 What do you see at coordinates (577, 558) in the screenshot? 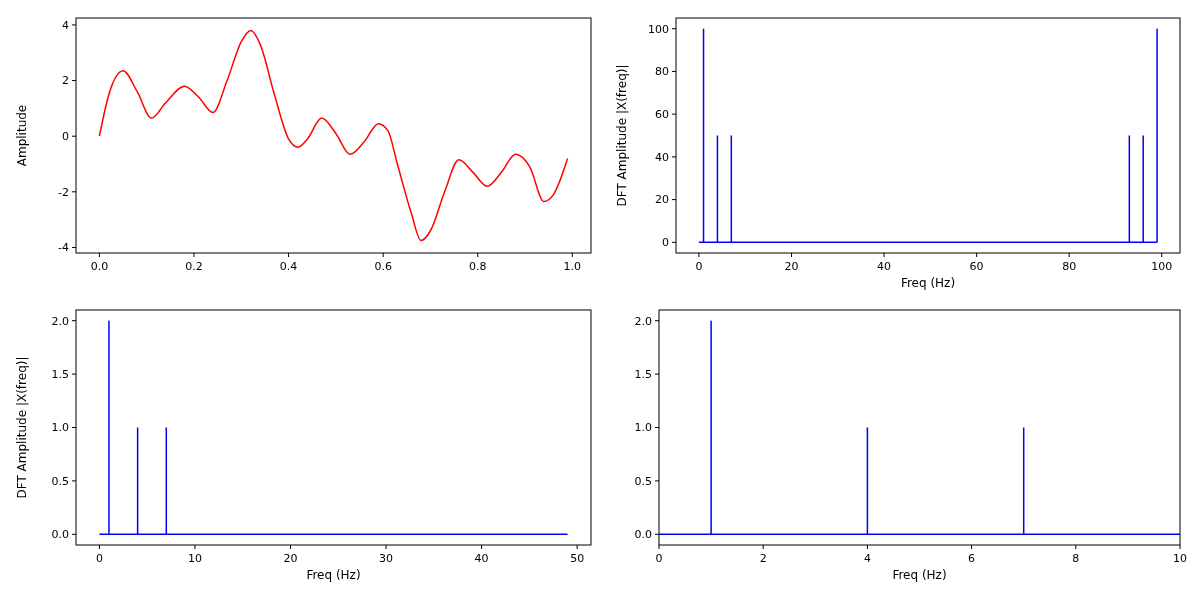
I see `x-tick-label: 50` at bounding box center [577, 558].